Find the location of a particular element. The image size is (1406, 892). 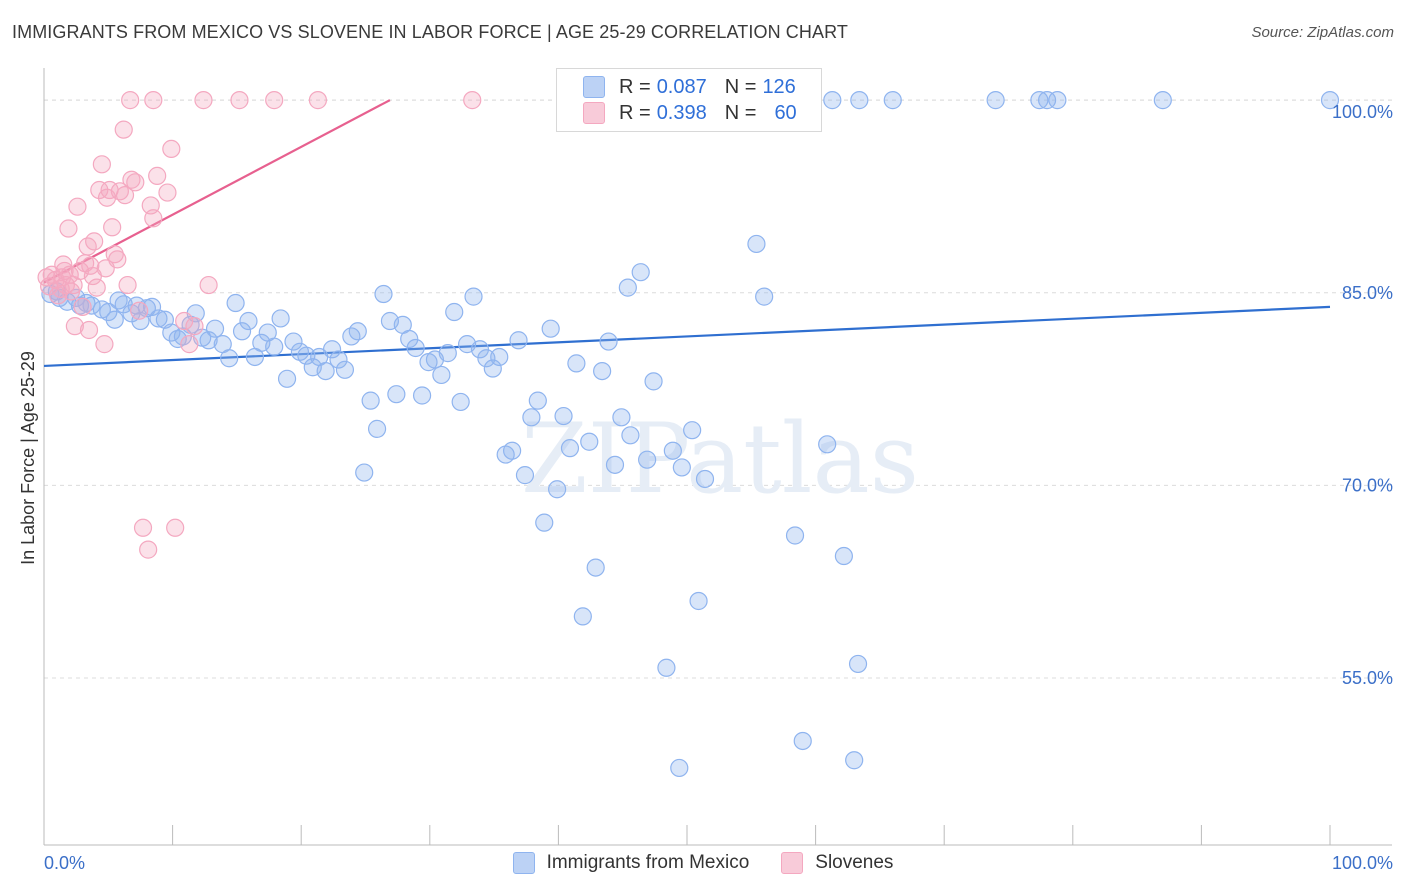

x-tick-label: 0.0% is located at coordinates (64, 863).